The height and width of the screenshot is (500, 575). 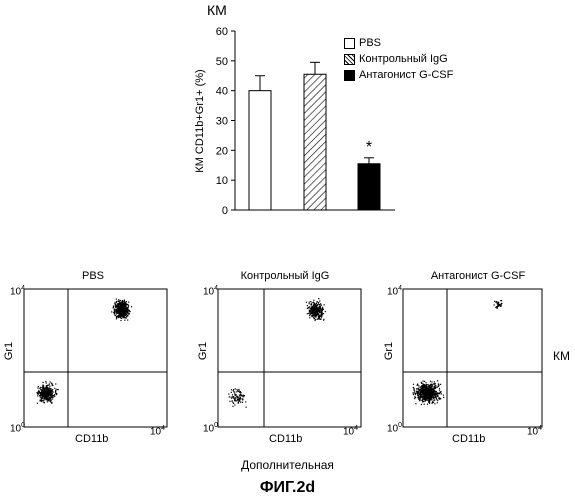 I want to click on flow-plot-frame-igg, so click(x=289, y=358).